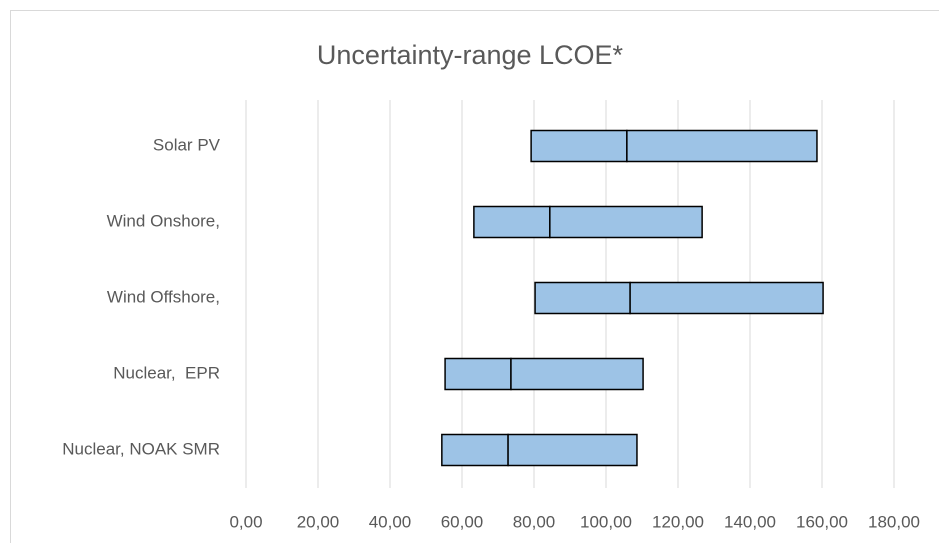 Image resolution: width=939 pixels, height=543 pixels. I want to click on x-tick-label: 60,00, so click(462, 521).